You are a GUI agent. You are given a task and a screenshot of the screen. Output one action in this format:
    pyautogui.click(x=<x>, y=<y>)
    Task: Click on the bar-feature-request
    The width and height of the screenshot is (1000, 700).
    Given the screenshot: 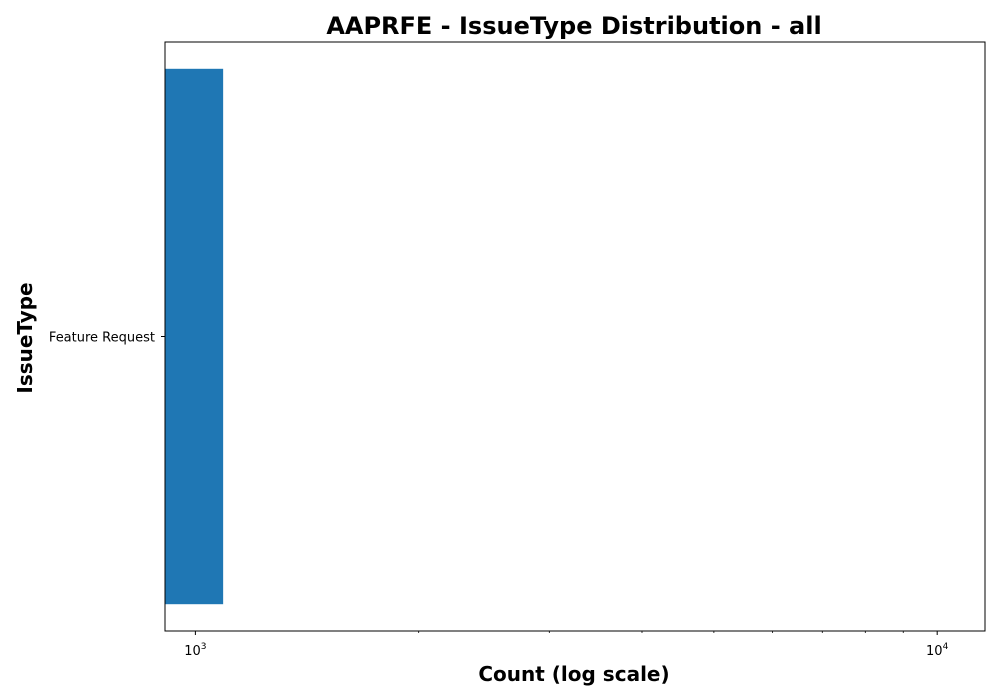 What is the action you would take?
    pyautogui.click(x=194, y=336)
    